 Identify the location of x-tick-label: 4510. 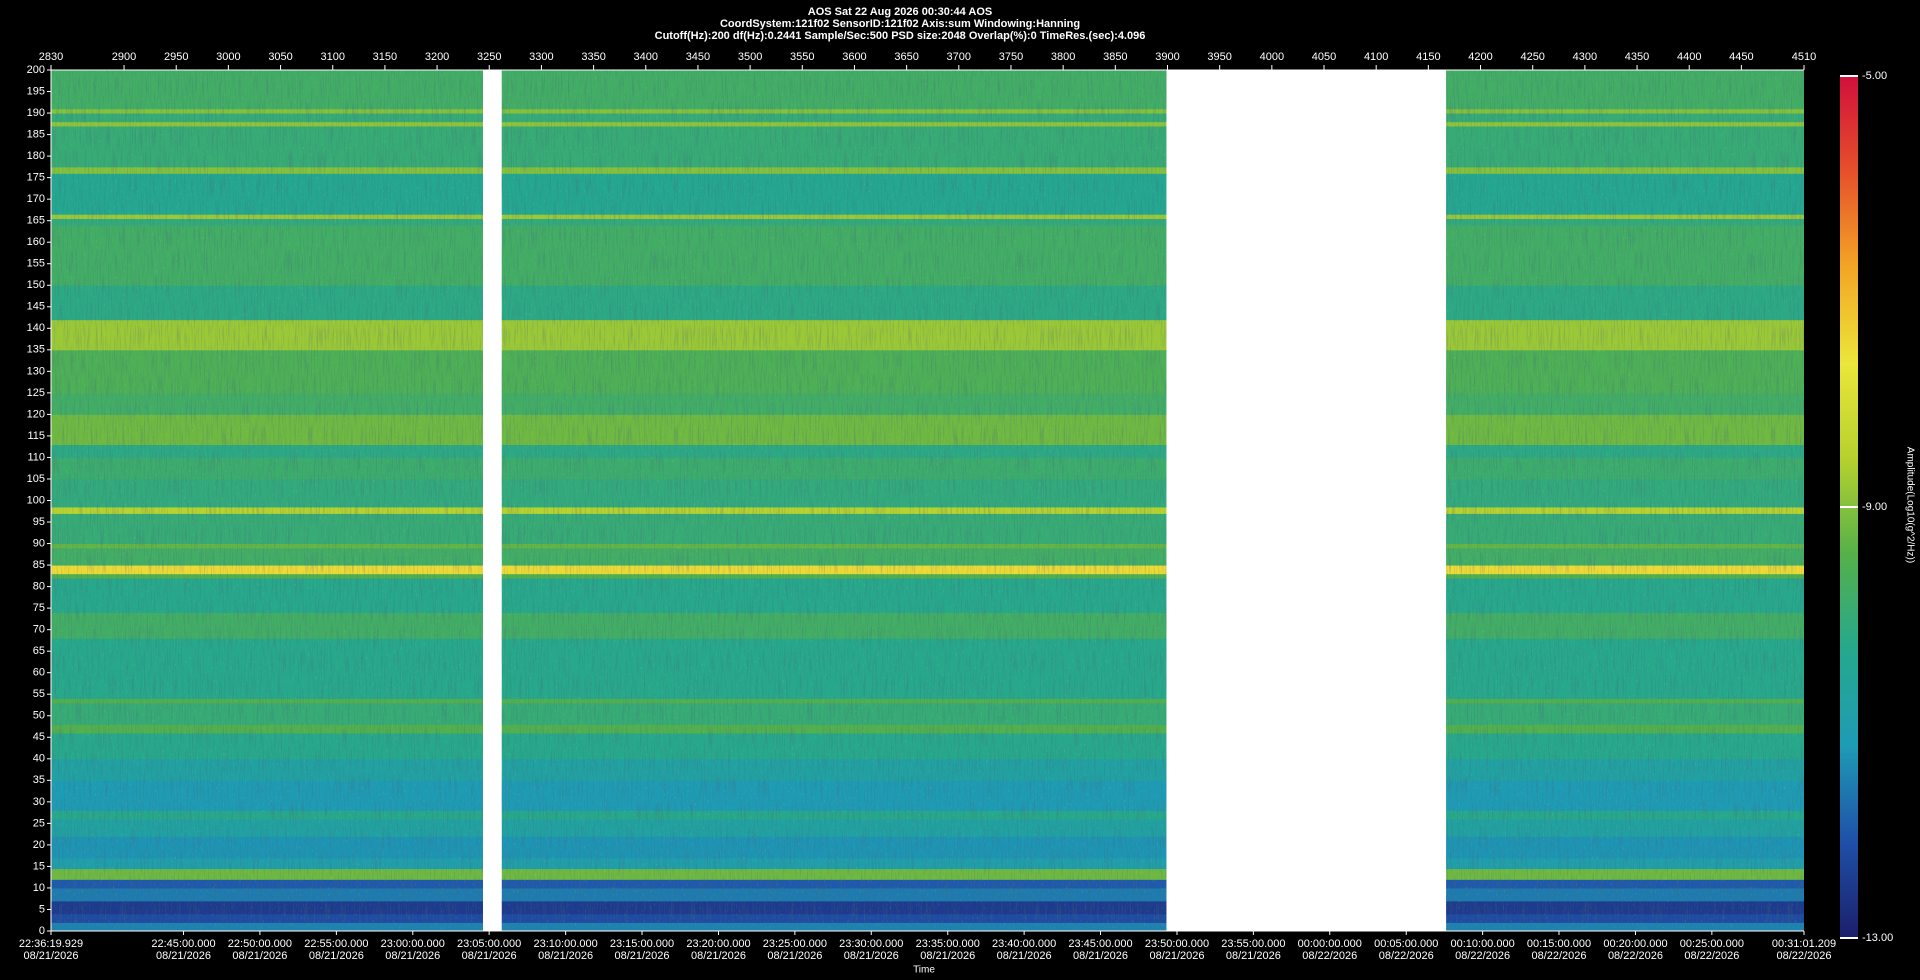
(1804, 57).